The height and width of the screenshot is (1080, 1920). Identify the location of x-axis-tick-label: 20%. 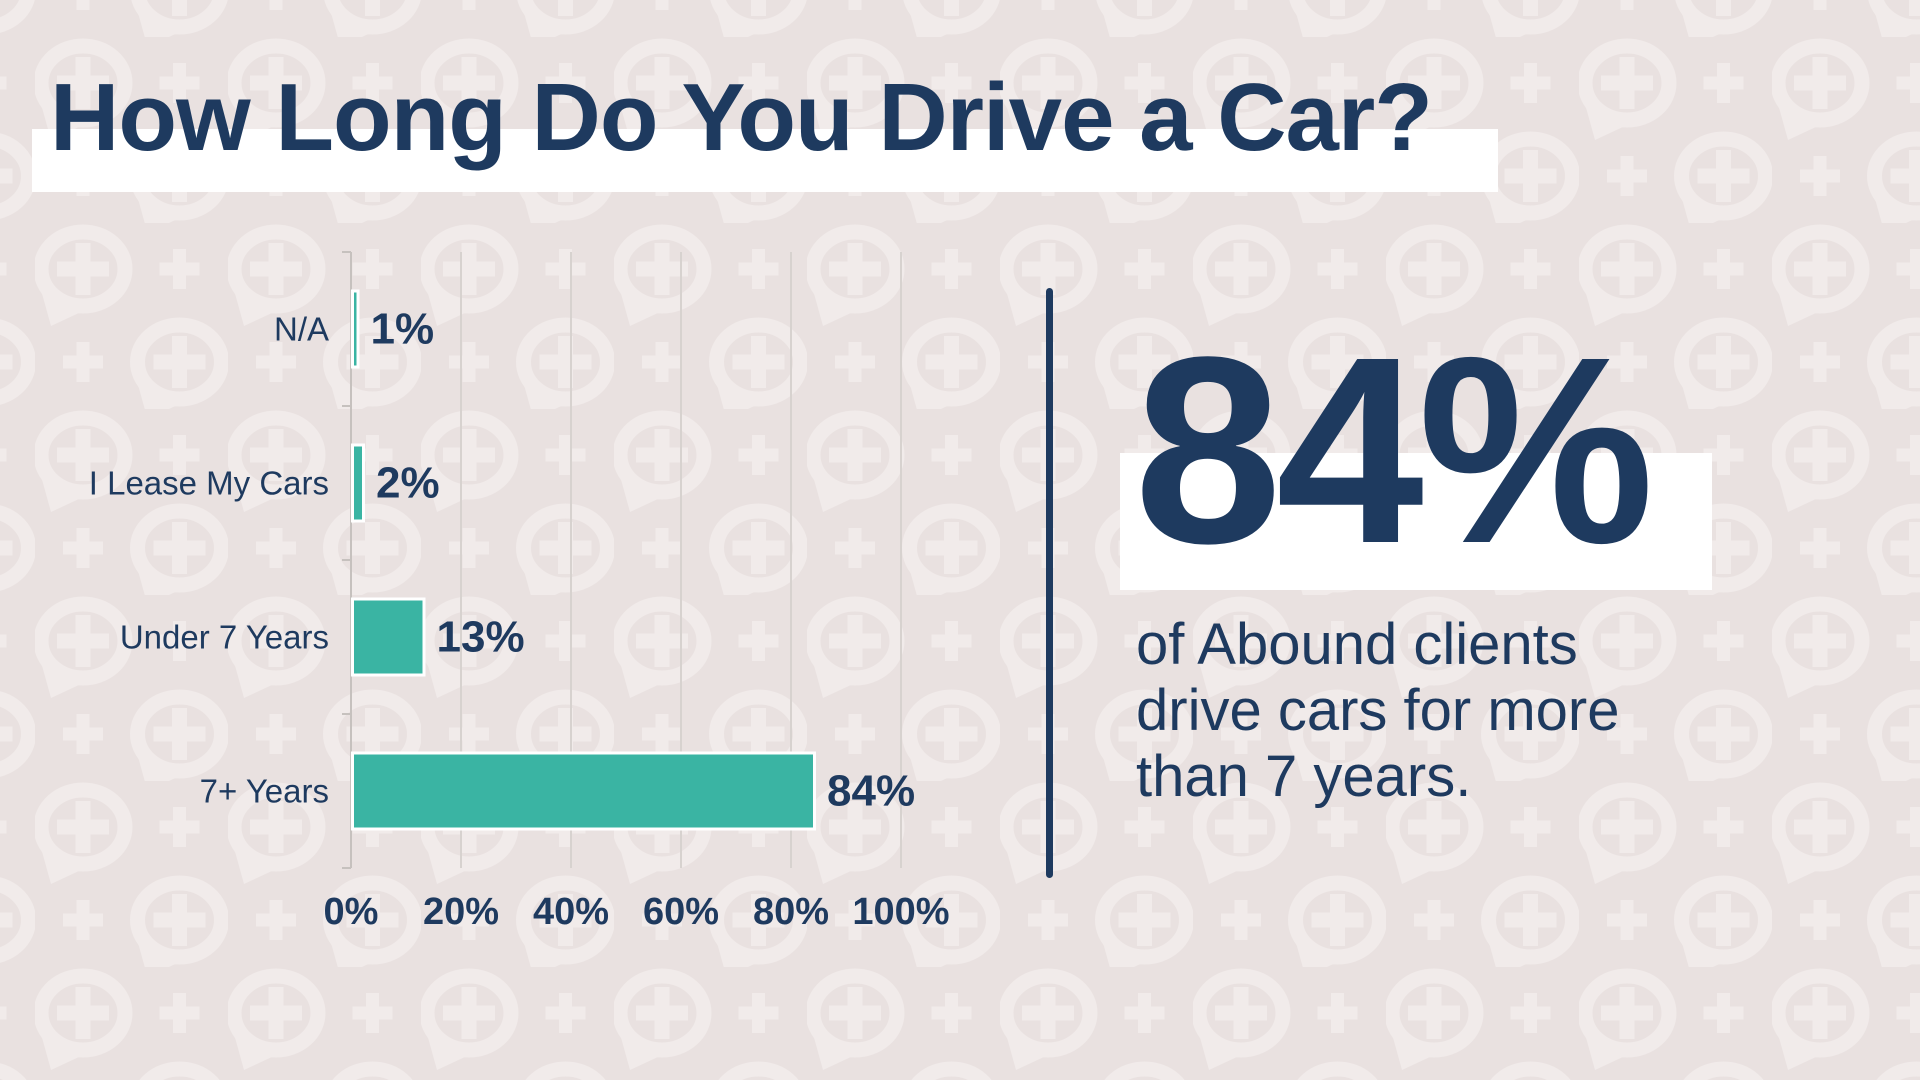
(461, 912).